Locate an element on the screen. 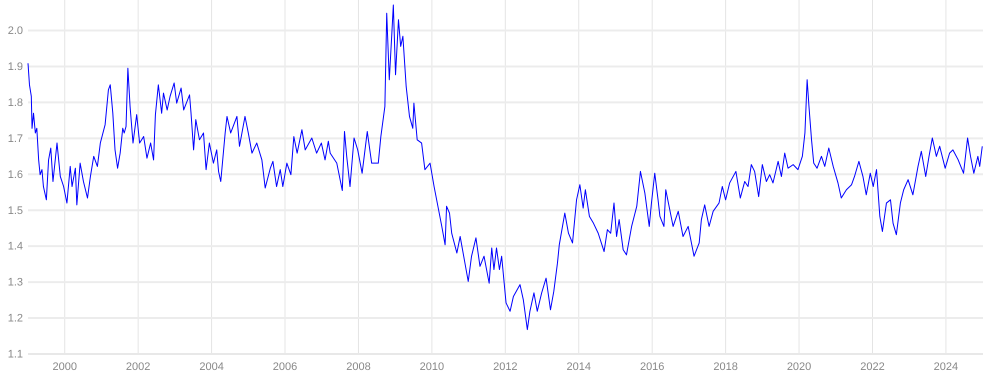 This screenshot has height=383, width=988. y-tick-label: 2.0 is located at coordinates (15, 31).